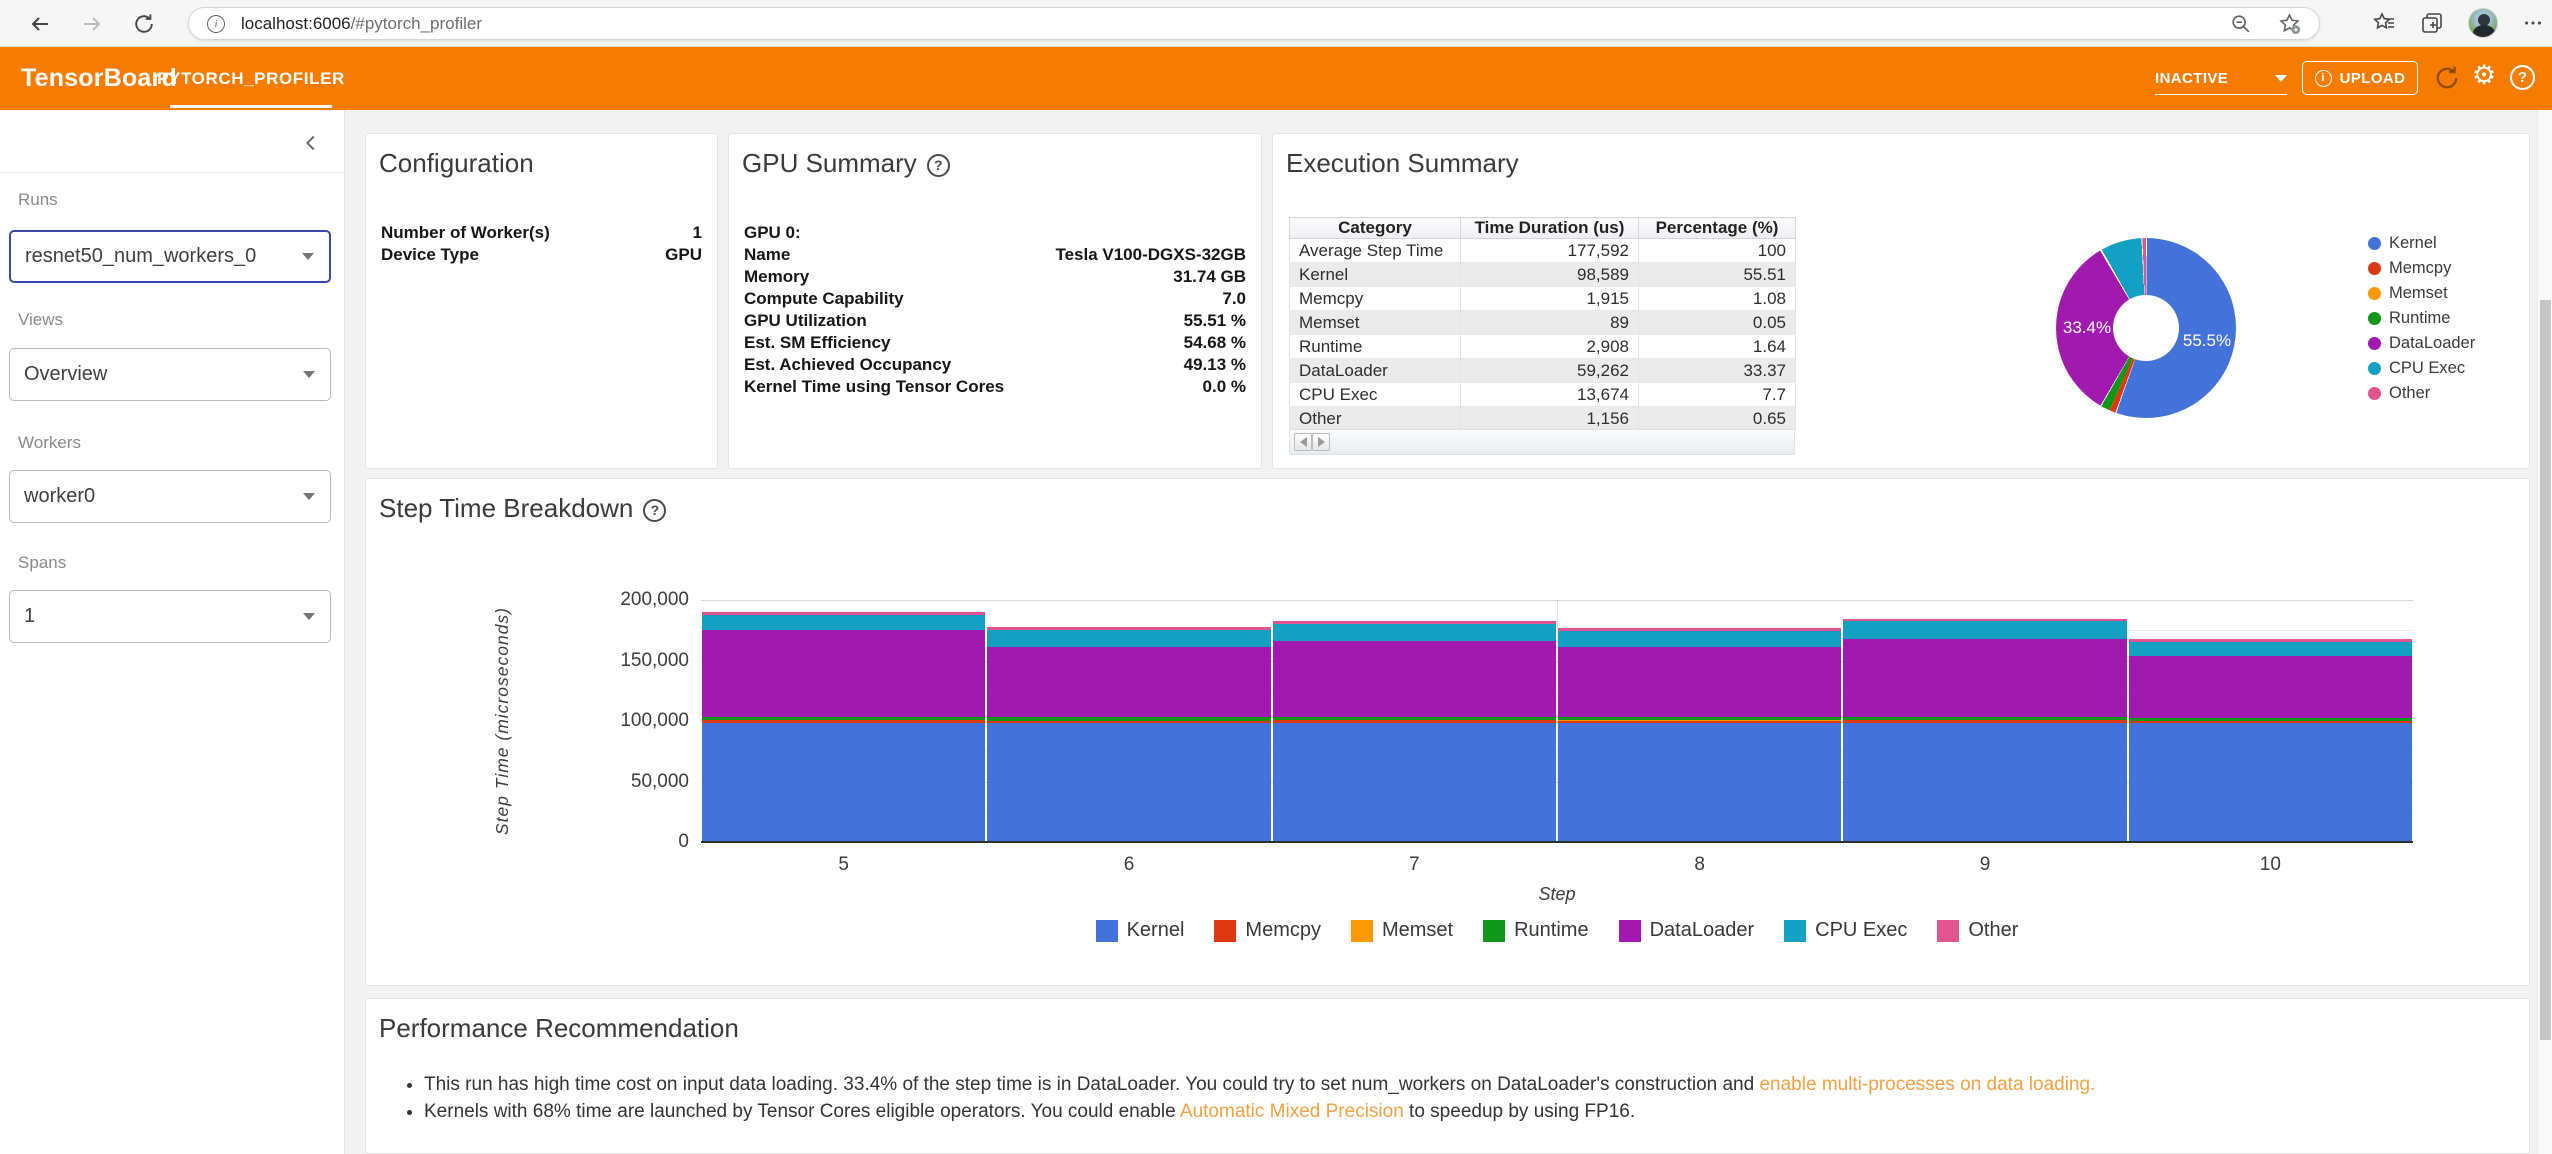  Describe the element at coordinates (995, 321) in the screenshot. I see `kv-row: GPU Utilization 55.51 %` at that location.